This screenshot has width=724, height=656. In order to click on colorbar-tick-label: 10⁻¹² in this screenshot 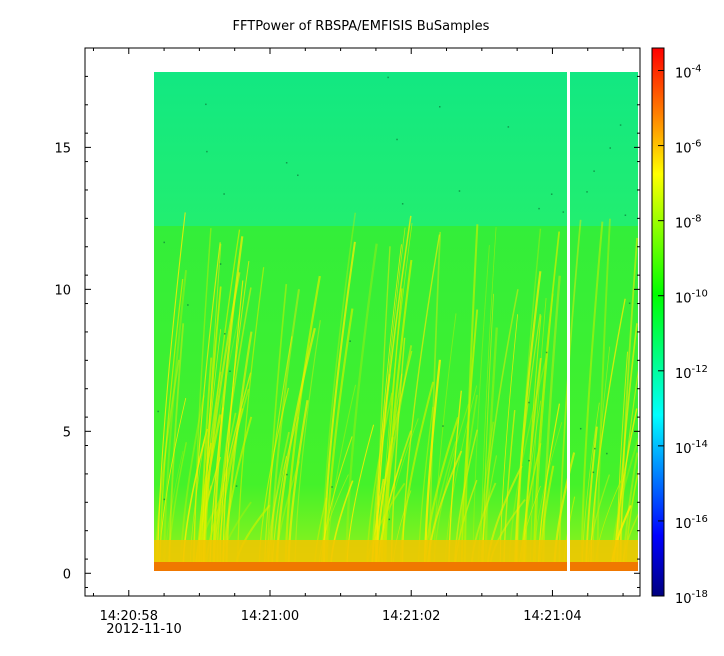, I will do `click(691, 373)`.